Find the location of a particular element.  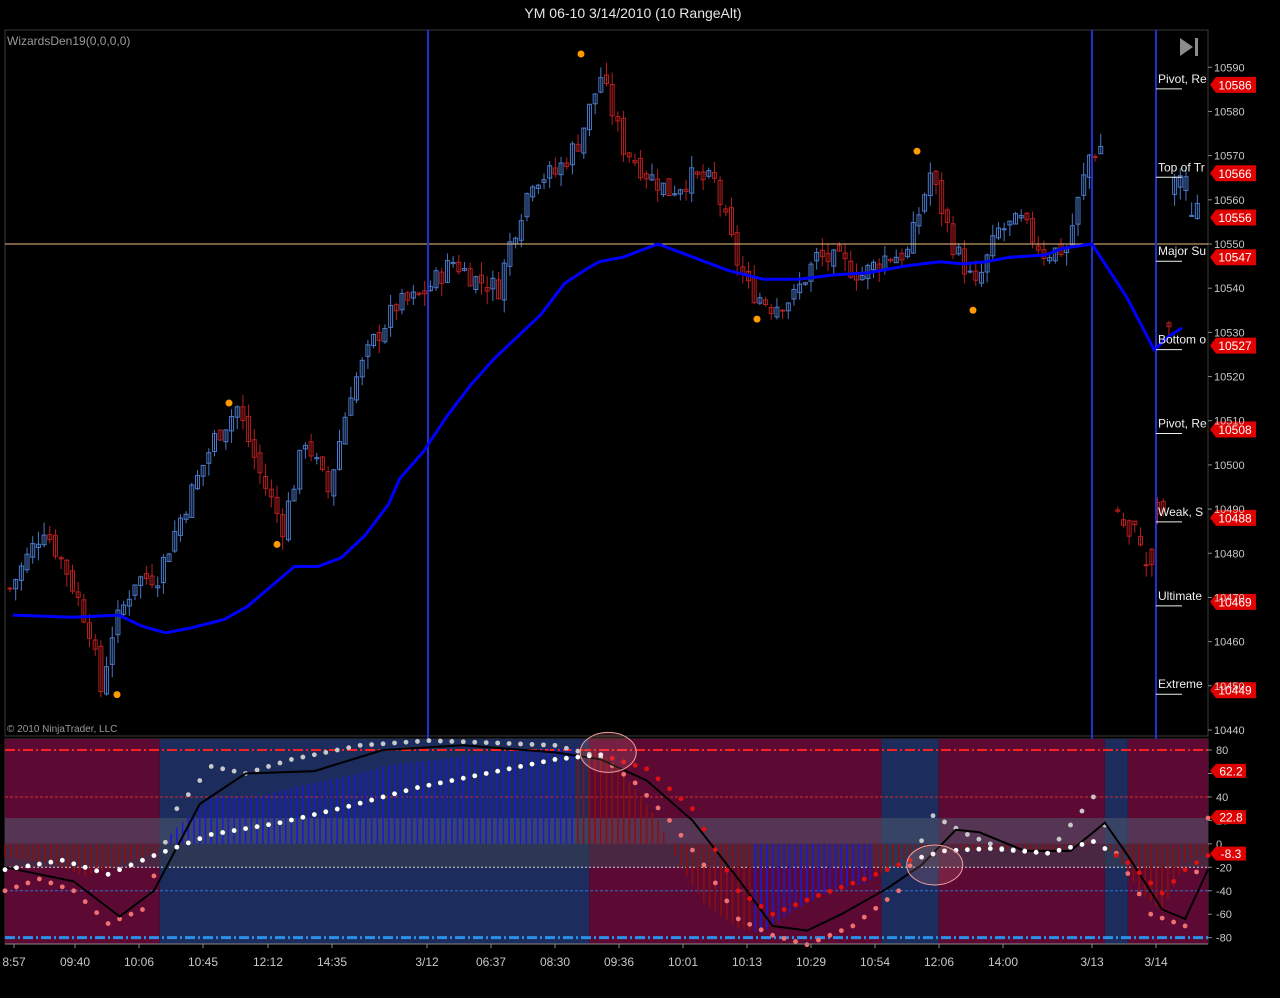

oscillator-axis-label: -40 is located at coordinates (1224, 892).